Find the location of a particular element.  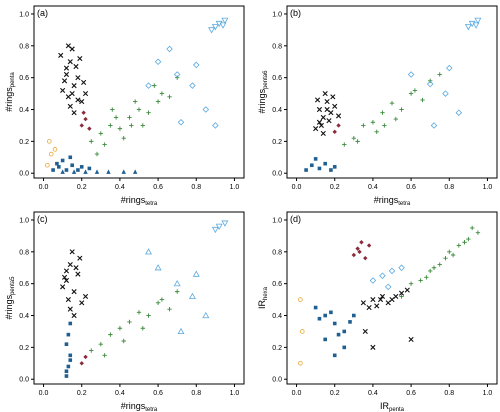

y-axis-label-main: IR is located at coordinates (262, 305).